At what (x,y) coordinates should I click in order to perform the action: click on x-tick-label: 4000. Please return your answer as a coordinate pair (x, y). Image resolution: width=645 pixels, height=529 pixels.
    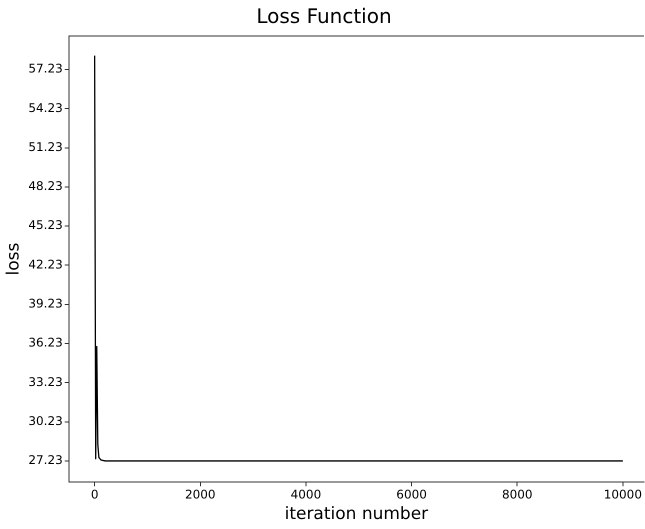
    Looking at the image, I should click on (306, 495).